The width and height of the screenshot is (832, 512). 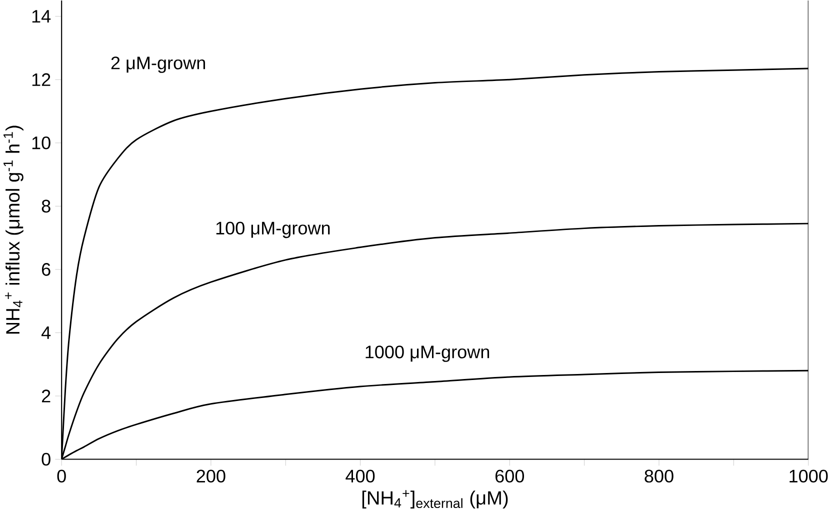 I want to click on y-tick-label: 12, so click(x=41, y=79).